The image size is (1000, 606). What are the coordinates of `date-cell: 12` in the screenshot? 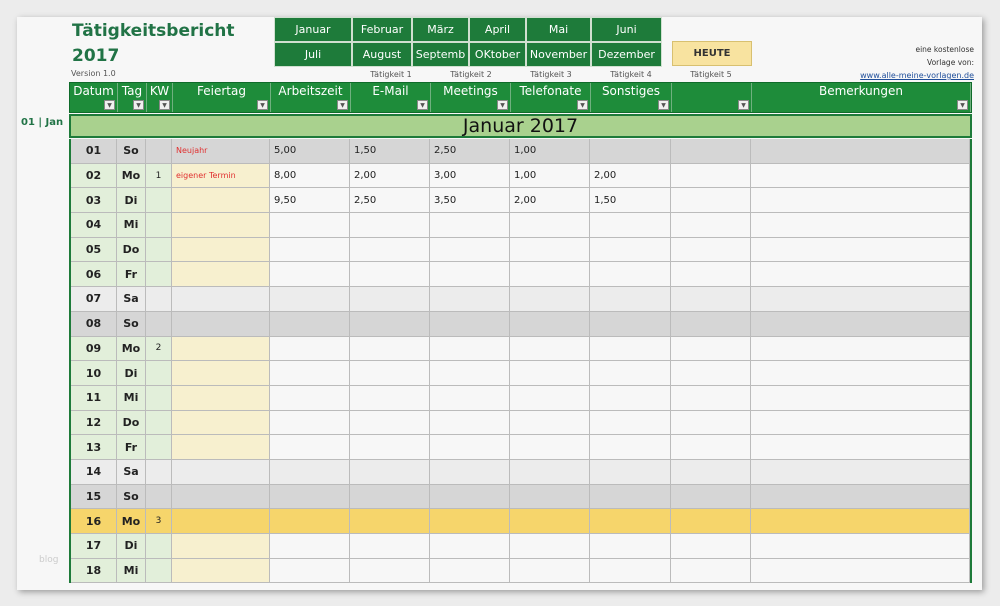 It's located at (94, 422).